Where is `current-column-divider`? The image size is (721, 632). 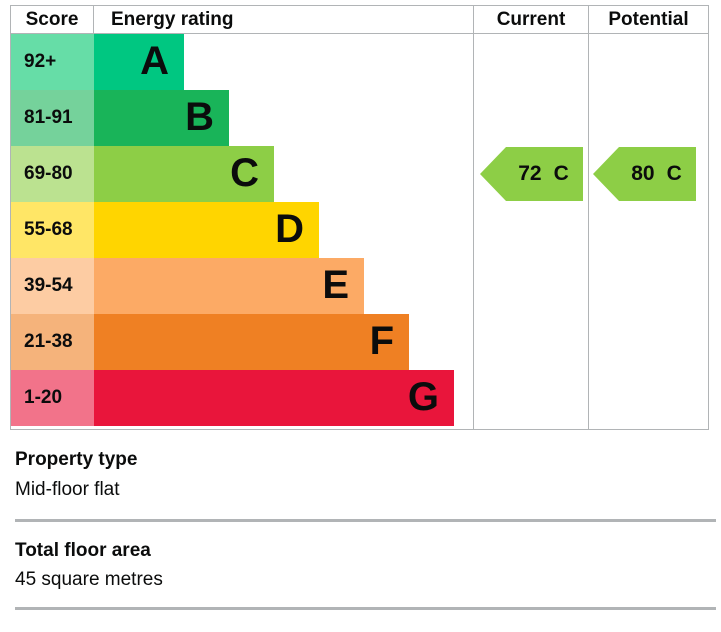
current-column-divider is located at coordinates (473, 217).